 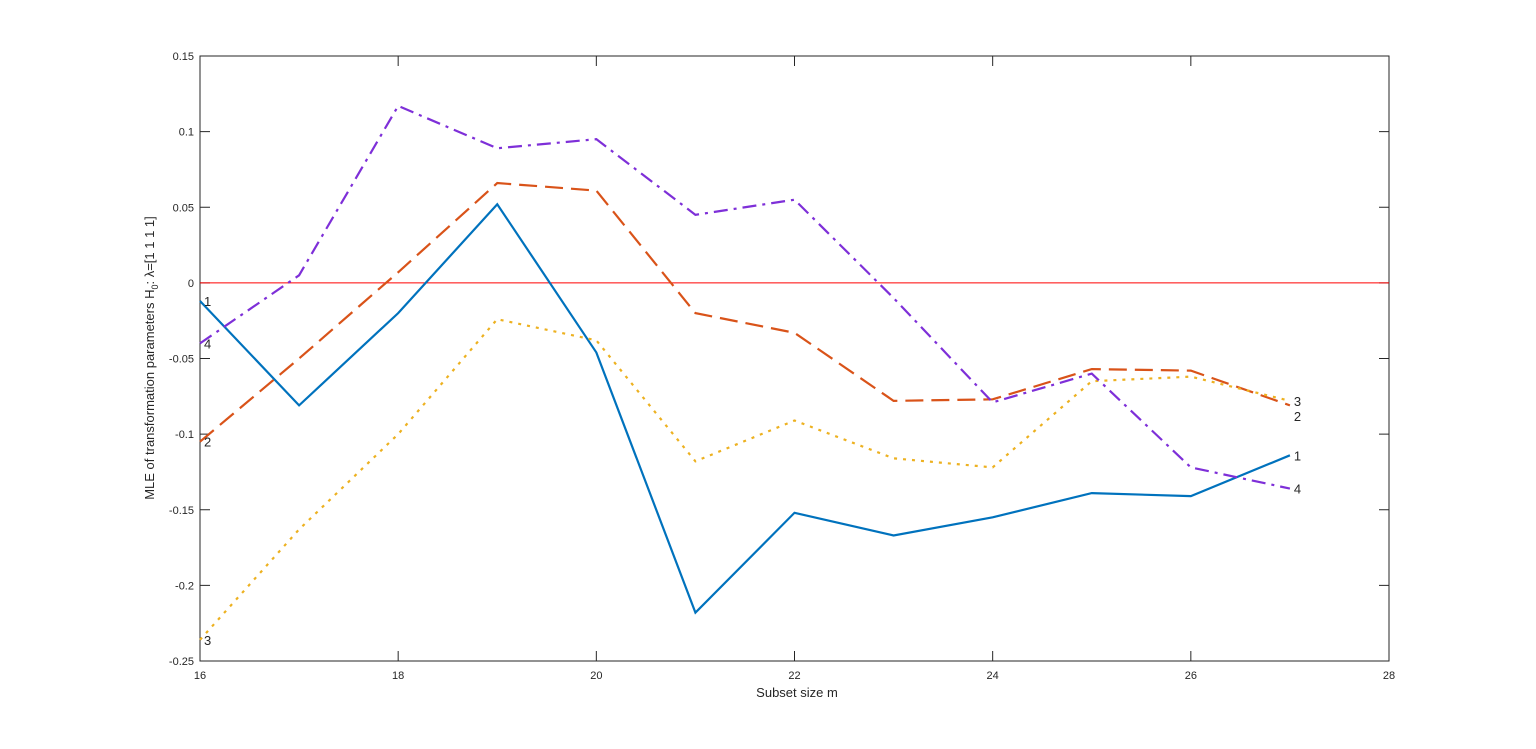 What do you see at coordinates (207, 343) in the screenshot?
I see `series-4-start-label: 4` at bounding box center [207, 343].